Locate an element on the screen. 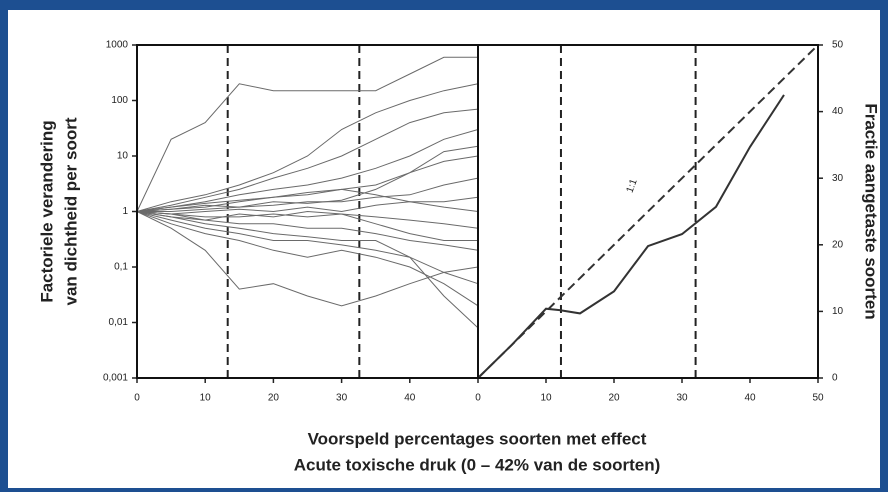 The image size is (888, 492). annotation: 1:1 is located at coordinates (632, 185).